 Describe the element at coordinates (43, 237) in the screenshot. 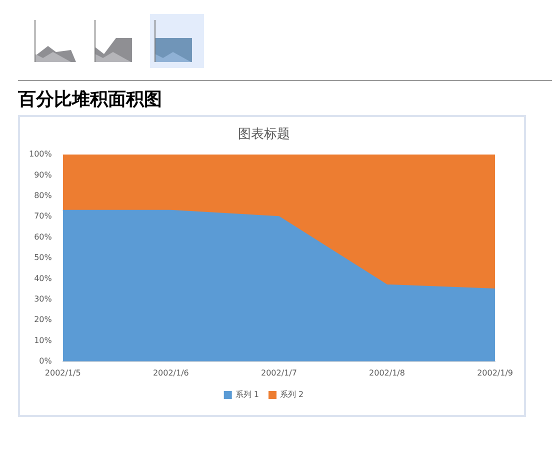

I see `y-tick-label: 60%` at that location.